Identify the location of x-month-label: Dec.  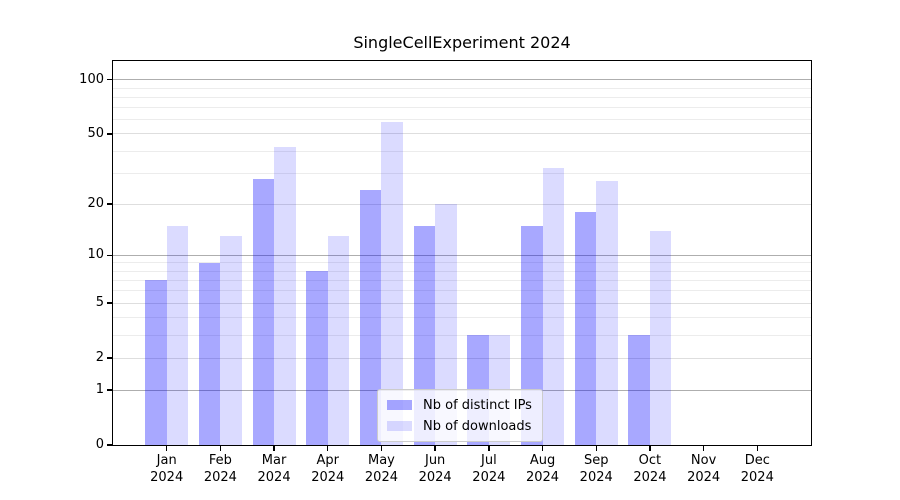
(757, 460).